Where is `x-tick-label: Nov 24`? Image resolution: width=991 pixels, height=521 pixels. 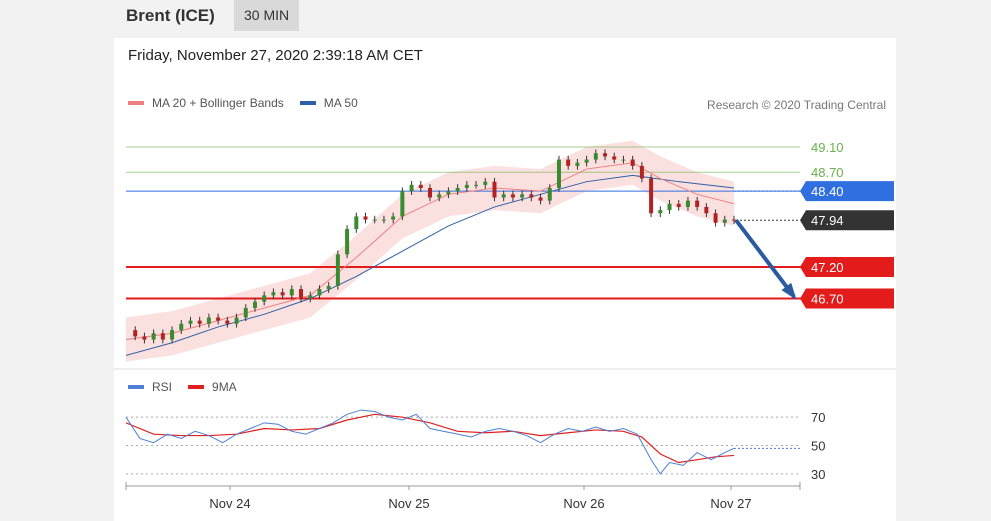 x-tick-label: Nov 24 is located at coordinates (229, 503).